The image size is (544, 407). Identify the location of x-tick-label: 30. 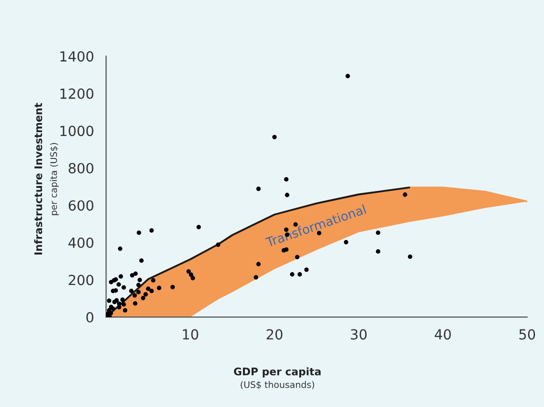
(358, 334).